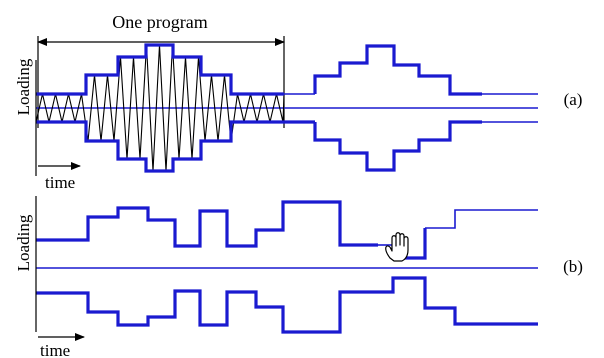  Describe the element at coordinates (159, 22) in the screenshot. I see `panel-a-title: One program` at that location.